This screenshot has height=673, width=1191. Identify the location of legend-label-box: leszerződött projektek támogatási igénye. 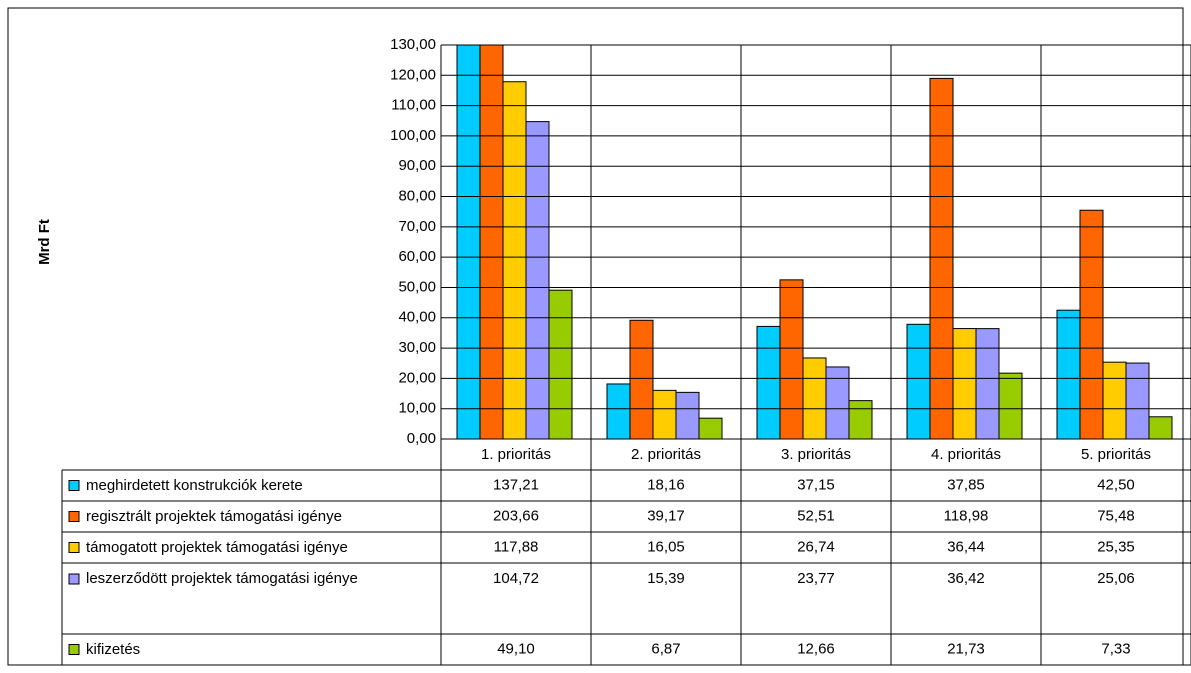
(222, 578).